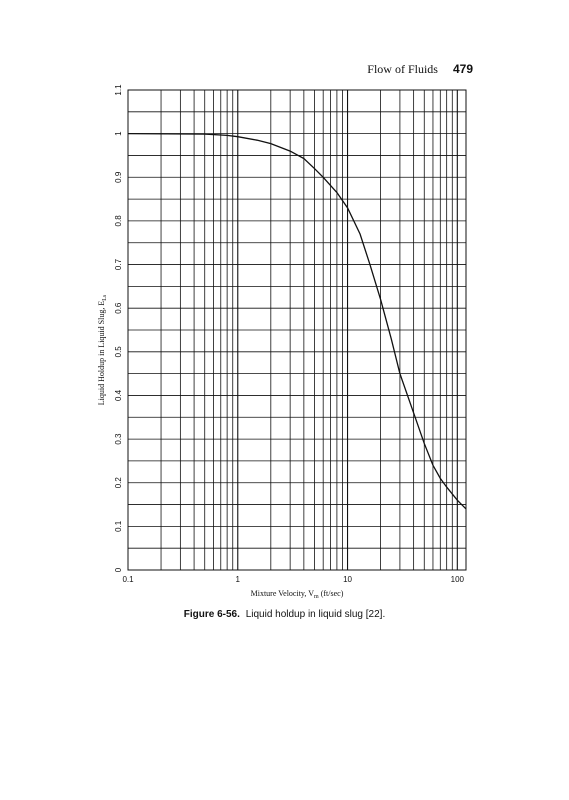  I want to click on y-tick-label: 0.7, so click(118, 264).